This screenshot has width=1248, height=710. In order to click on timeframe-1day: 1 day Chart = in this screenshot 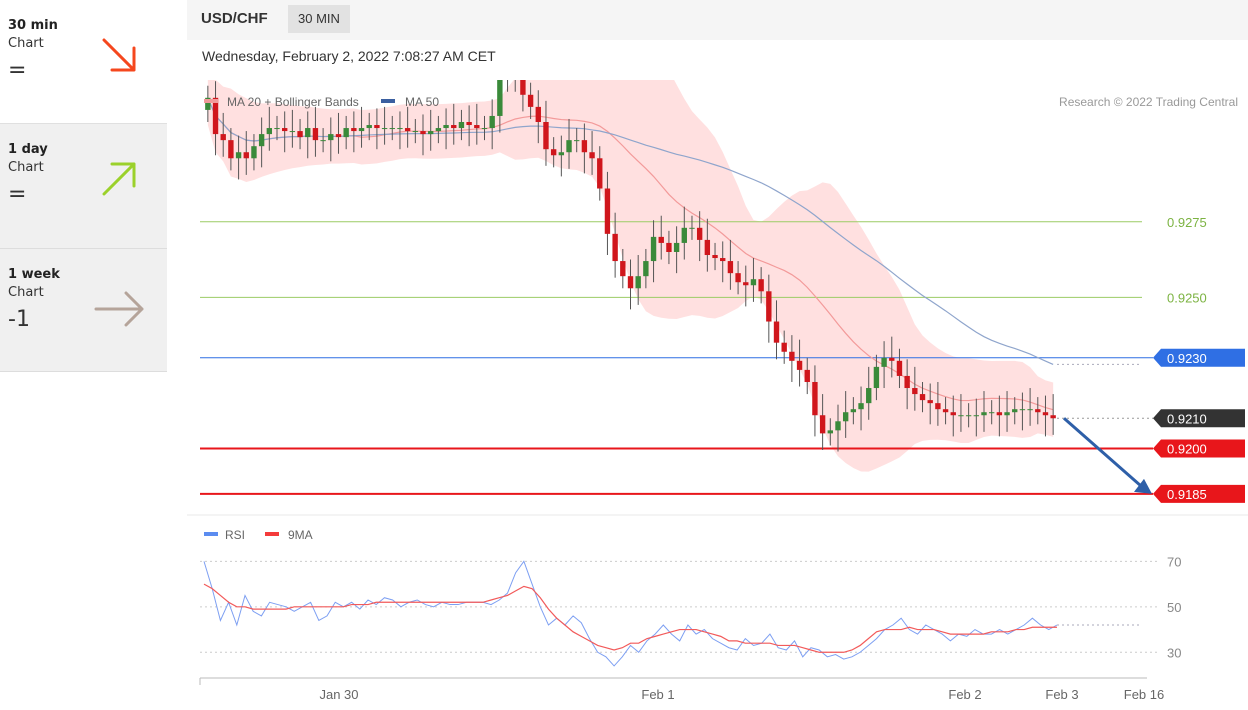, I will do `click(83, 186)`.